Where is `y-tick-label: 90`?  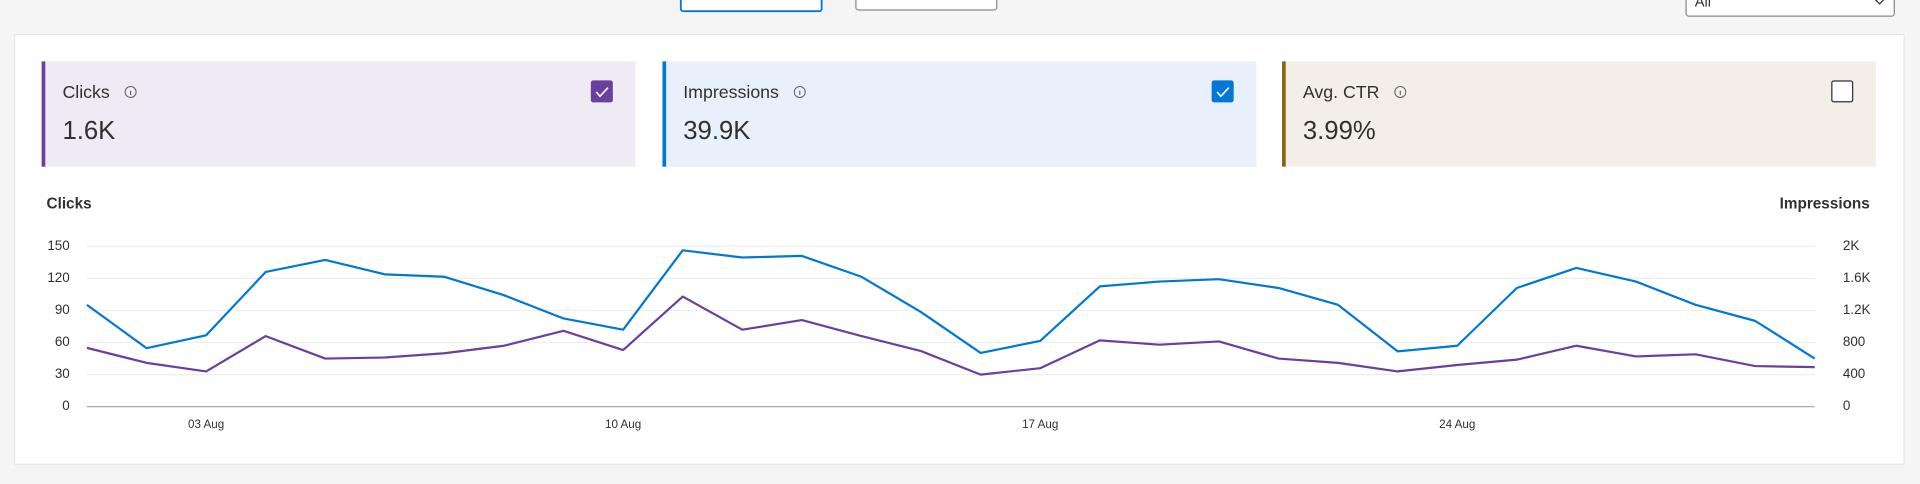
y-tick-label: 90 is located at coordinates (62, 309).